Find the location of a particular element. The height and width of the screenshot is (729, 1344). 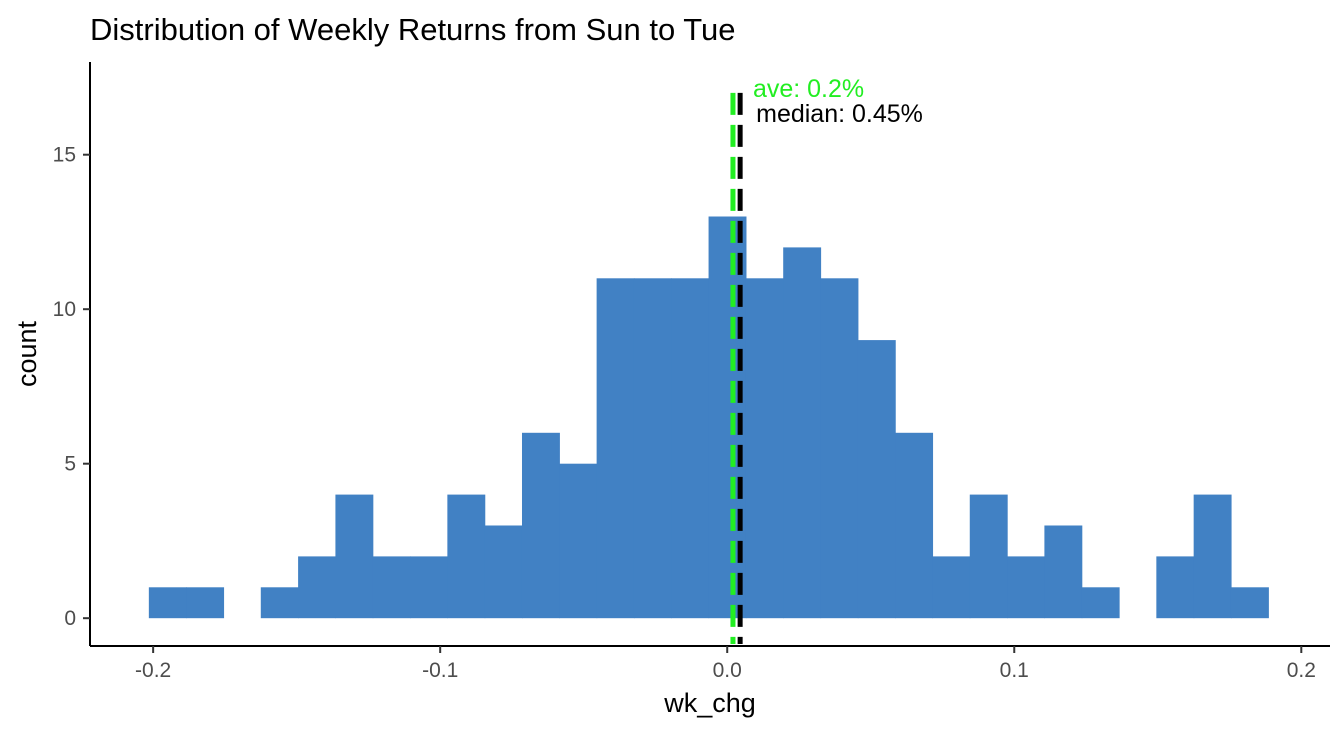

y-tick-label: 15 is located at coordinates (64, 155).